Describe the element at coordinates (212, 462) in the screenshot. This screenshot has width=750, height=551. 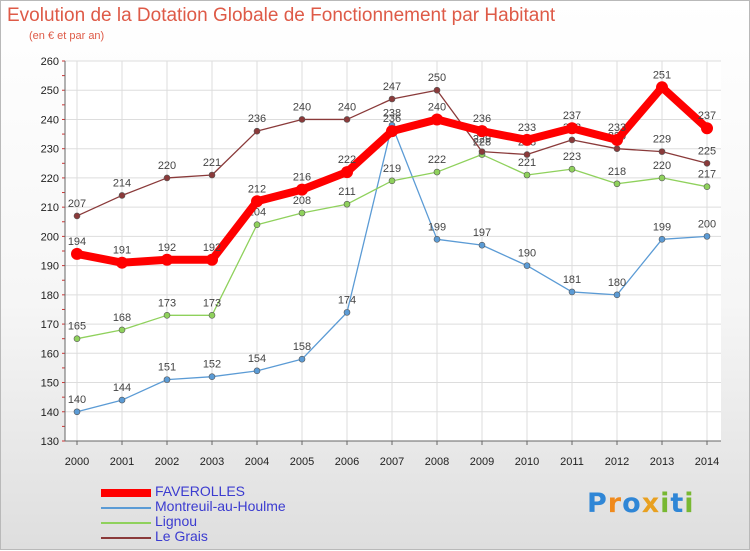
I see `x-tick-label: 2003` at that location.